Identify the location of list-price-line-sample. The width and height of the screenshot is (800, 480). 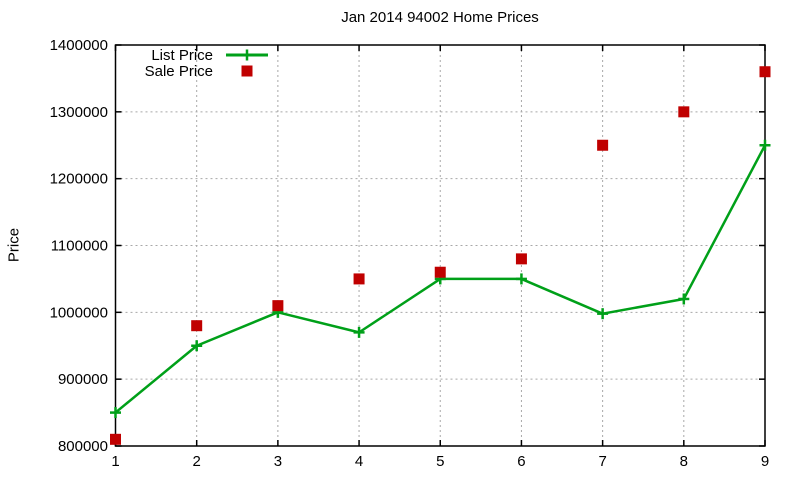
(247, 55).